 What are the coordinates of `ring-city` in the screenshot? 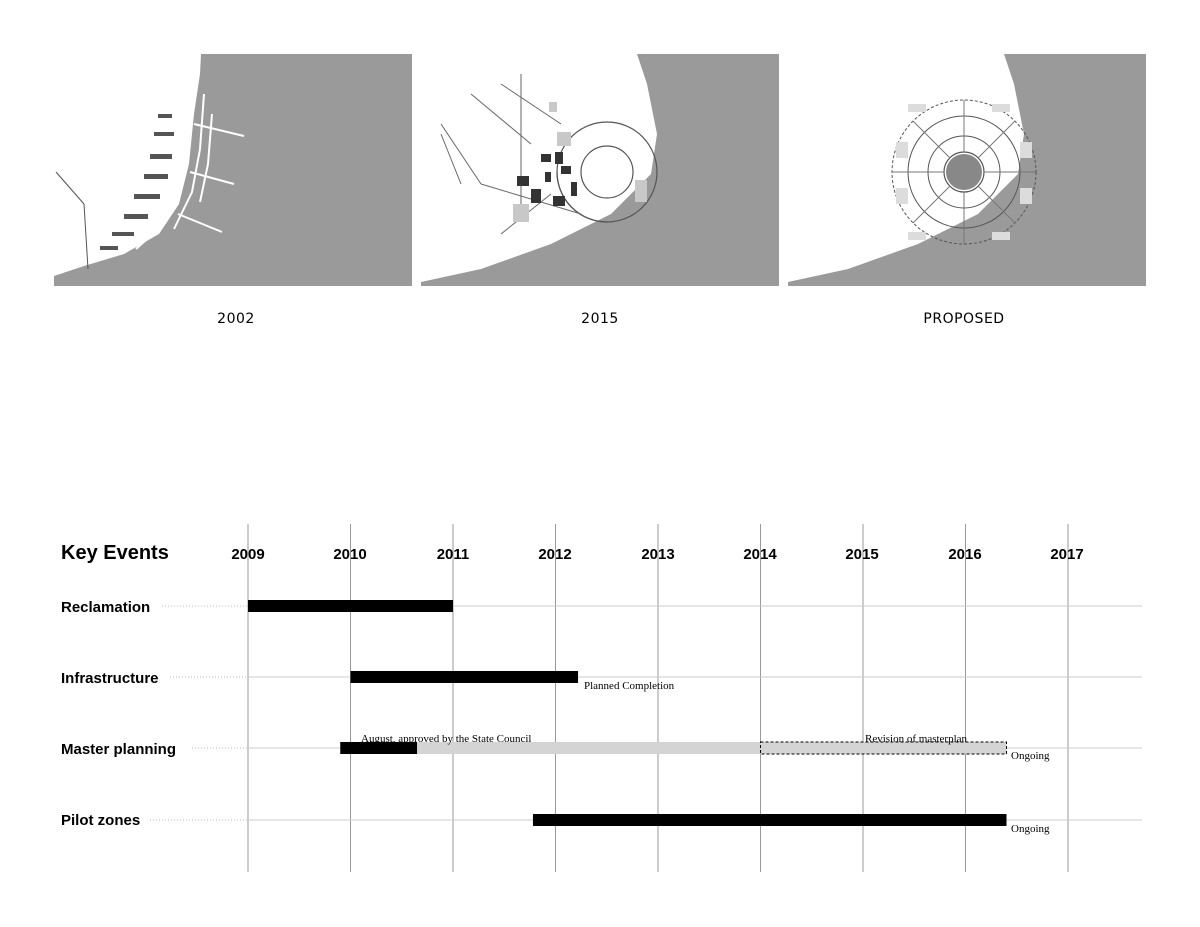 It's located at (607, 172).